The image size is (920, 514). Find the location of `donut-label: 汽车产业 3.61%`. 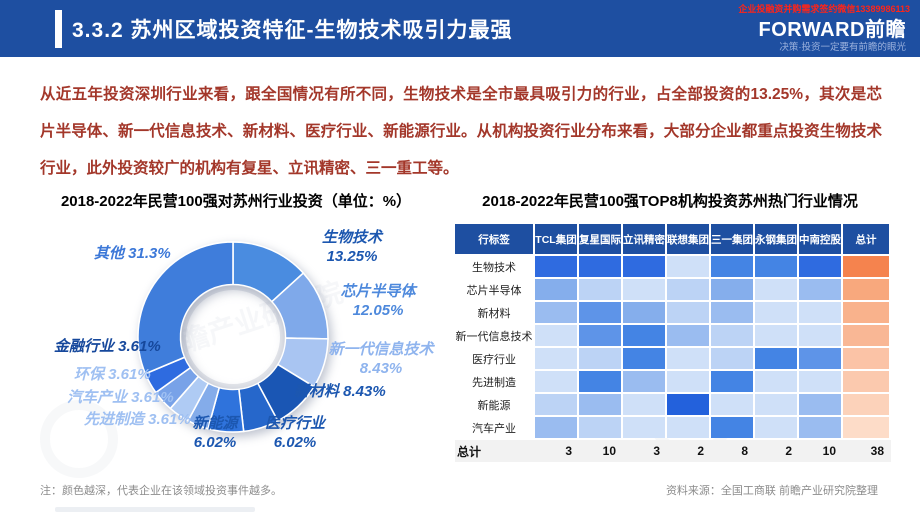

donut-label: 汽车产业 3.61% is located at coordinates (120, 397).